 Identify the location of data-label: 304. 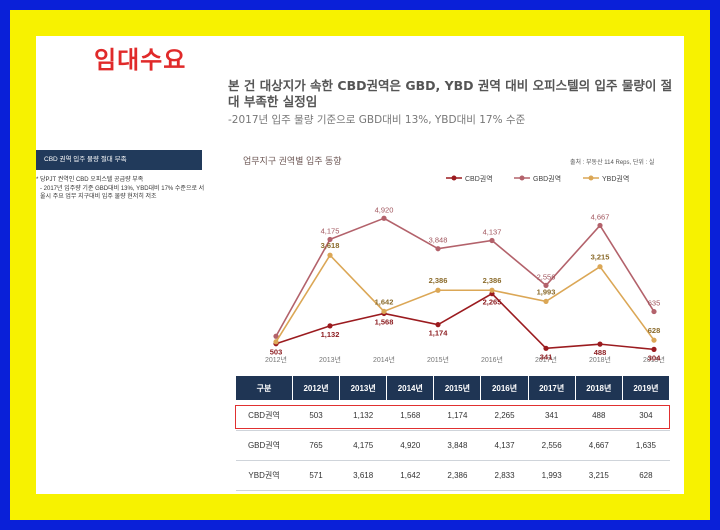
(654, 357).